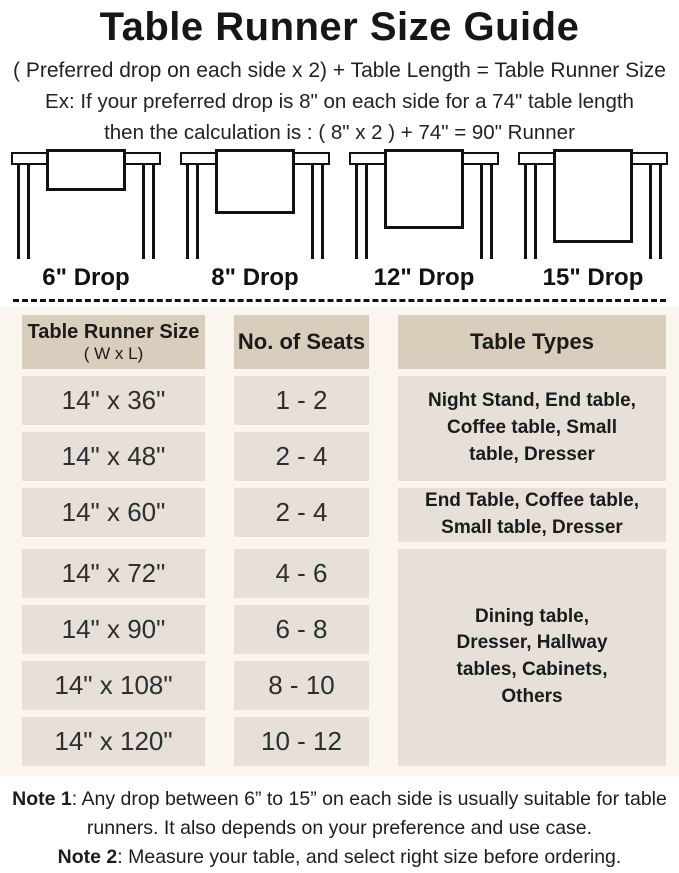 The image size is (679, 873). Describe the element at coordinates (424, 277) in the screenshot. I see `drop-label: 12" Drop` at that location.